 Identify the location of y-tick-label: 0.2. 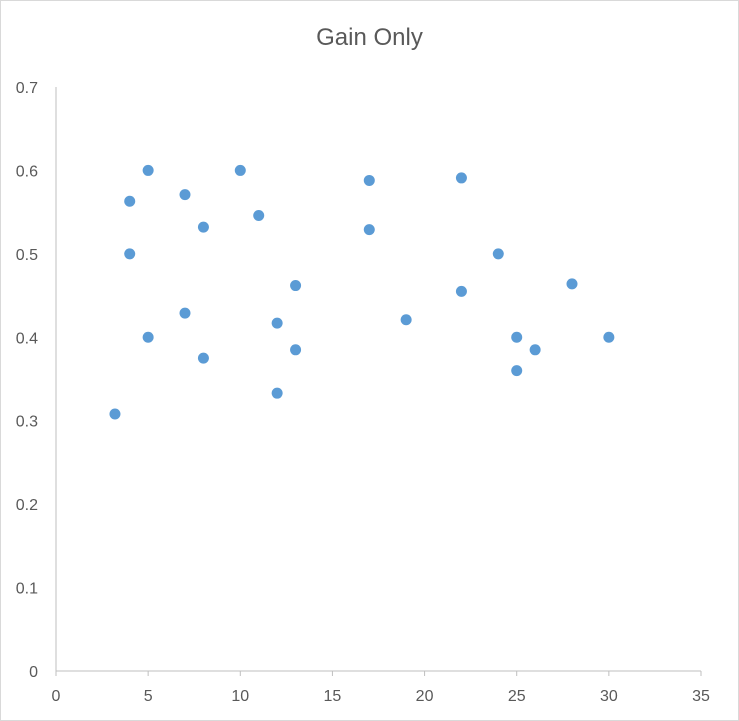
(27, 505).